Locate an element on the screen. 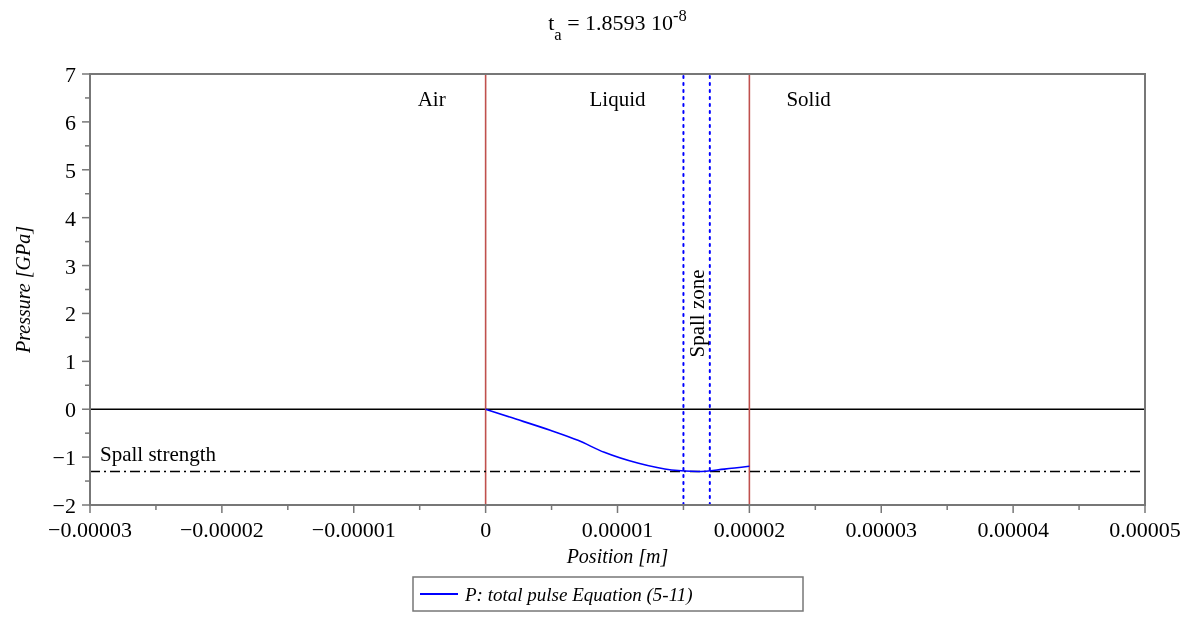 The height and width of the screenshot is (622, 1203). annotation: Air is located at coordinates (431, 99).